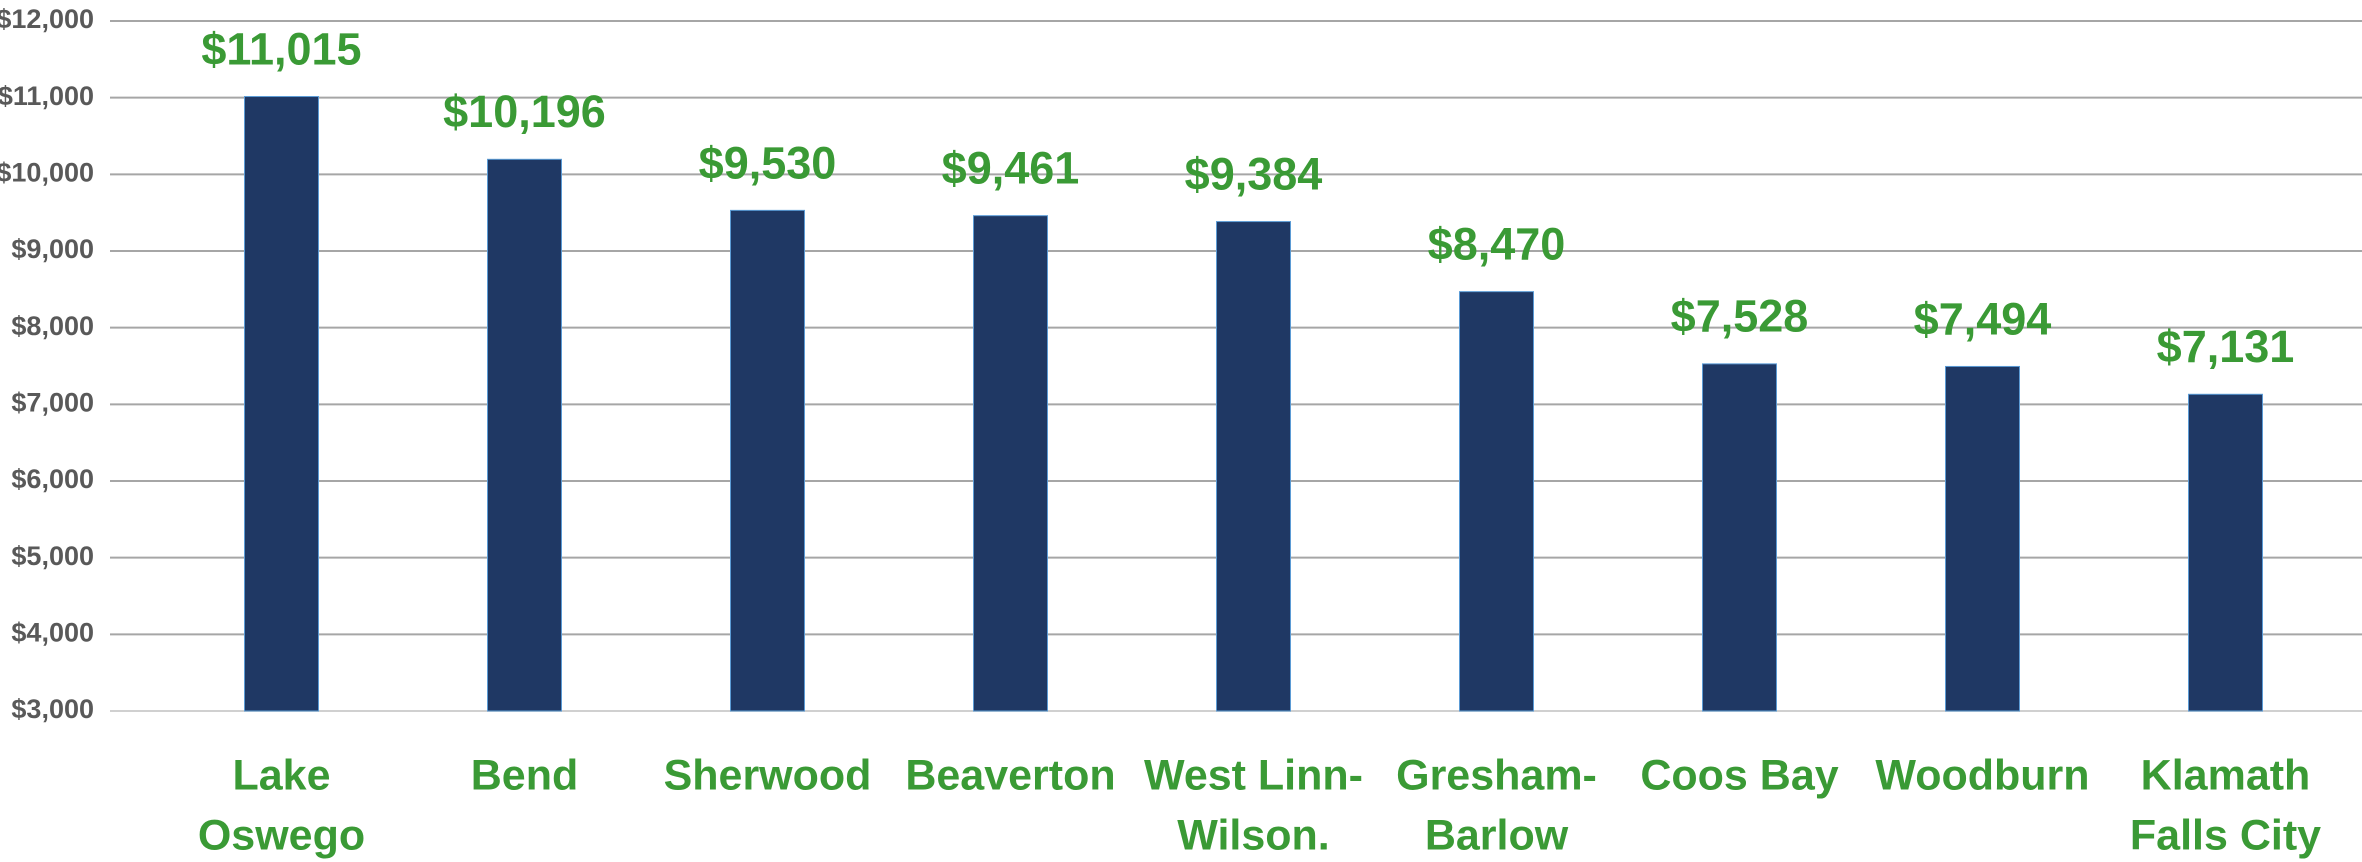 This screenshot has height=862, width=2362. I want to click on x-tick-label: Klamath, so click(2226, 775).